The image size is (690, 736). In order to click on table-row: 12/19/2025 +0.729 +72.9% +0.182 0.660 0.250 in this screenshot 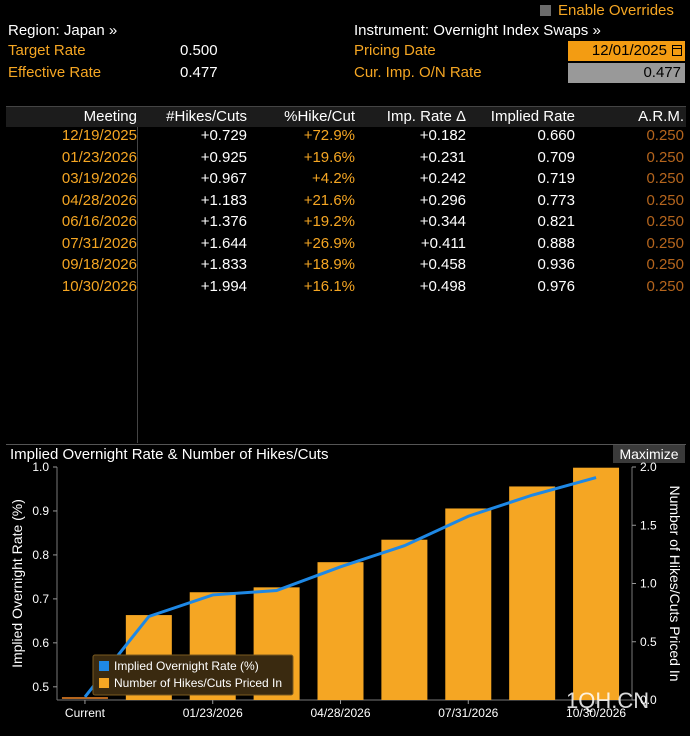, I will do `click(346, 137)`.